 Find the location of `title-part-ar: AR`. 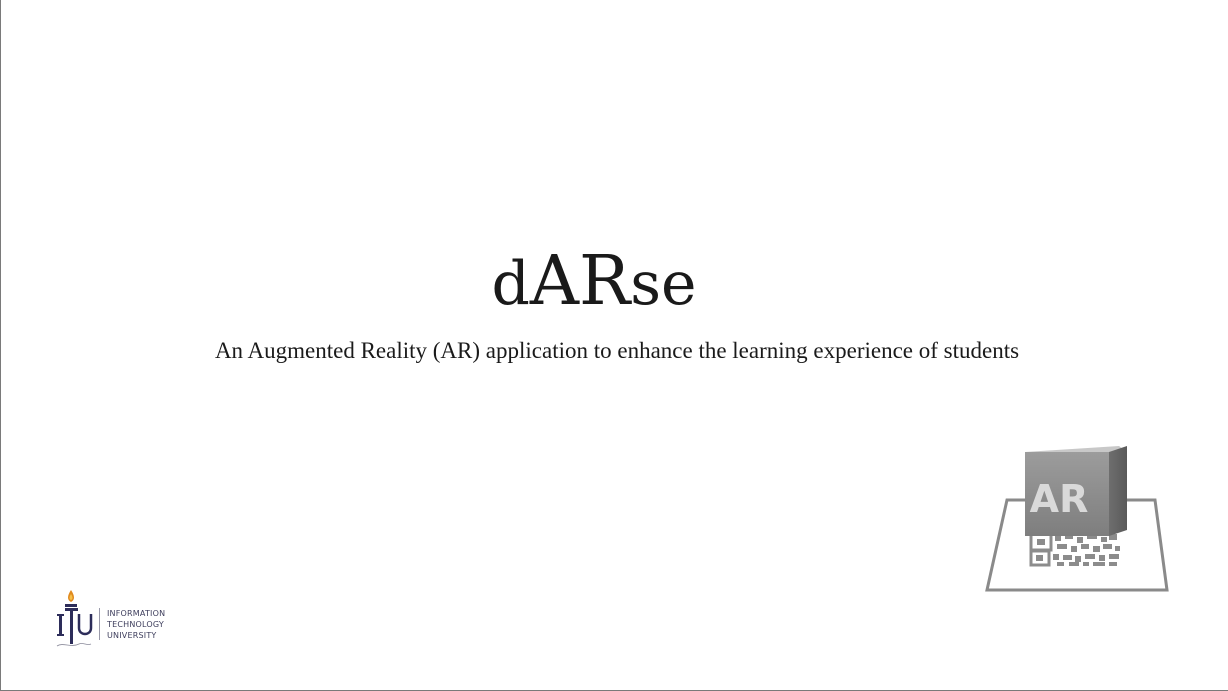

title-part-ar: AR is located at coordinates (580, 281).